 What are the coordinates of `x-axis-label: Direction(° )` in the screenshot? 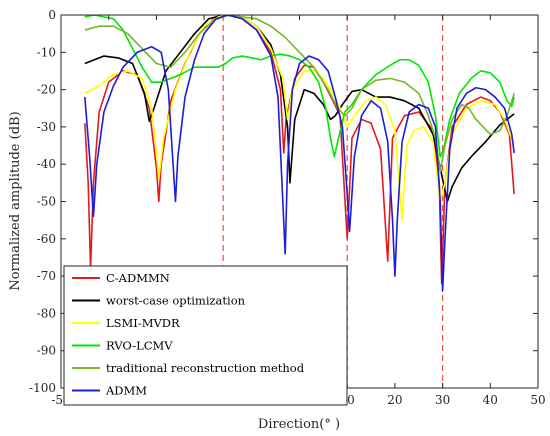 It's located at (299, 424).